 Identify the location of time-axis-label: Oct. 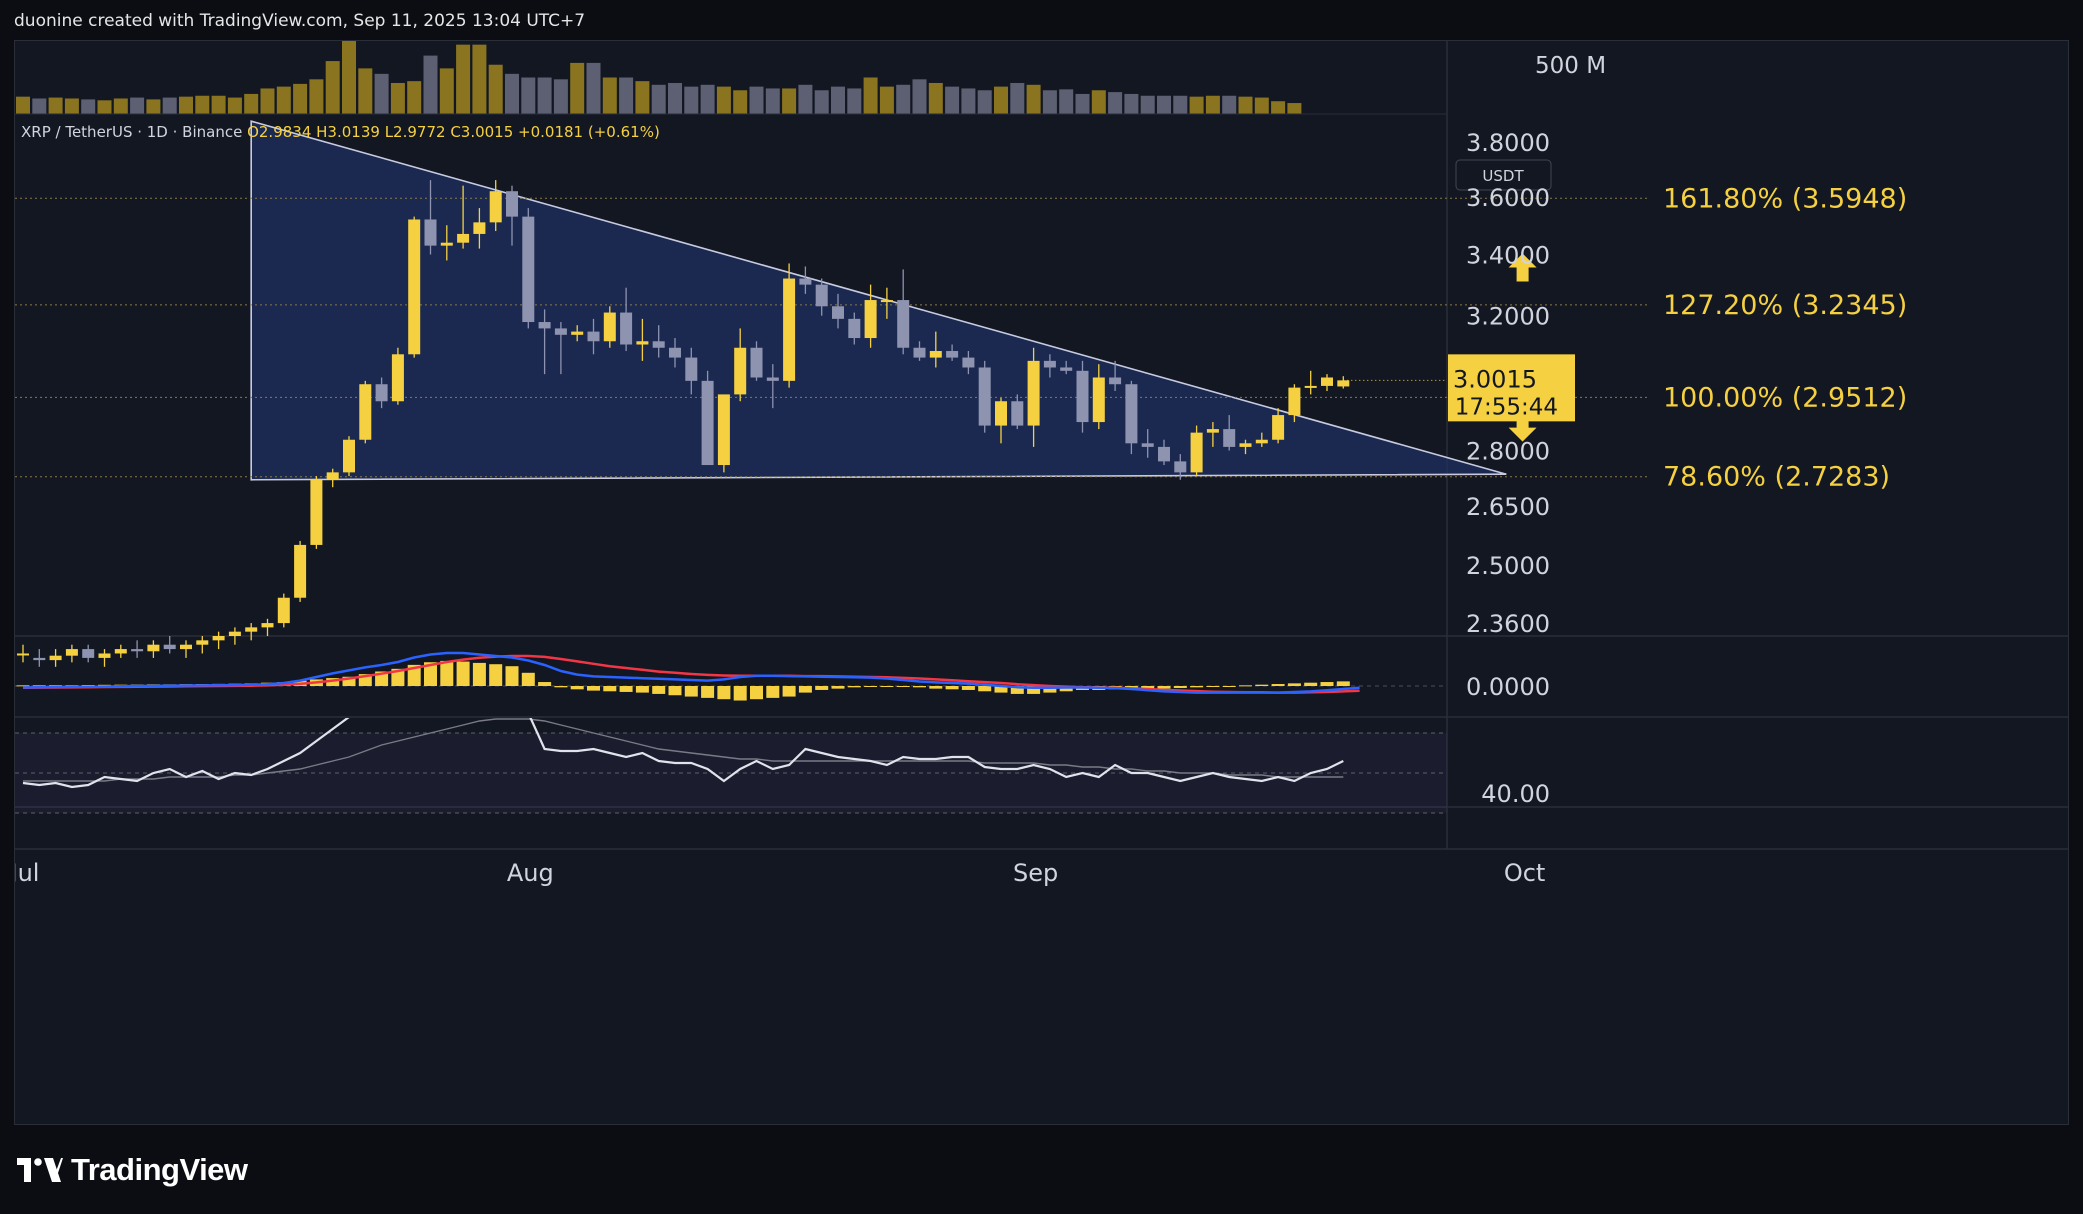
(1525, 873).